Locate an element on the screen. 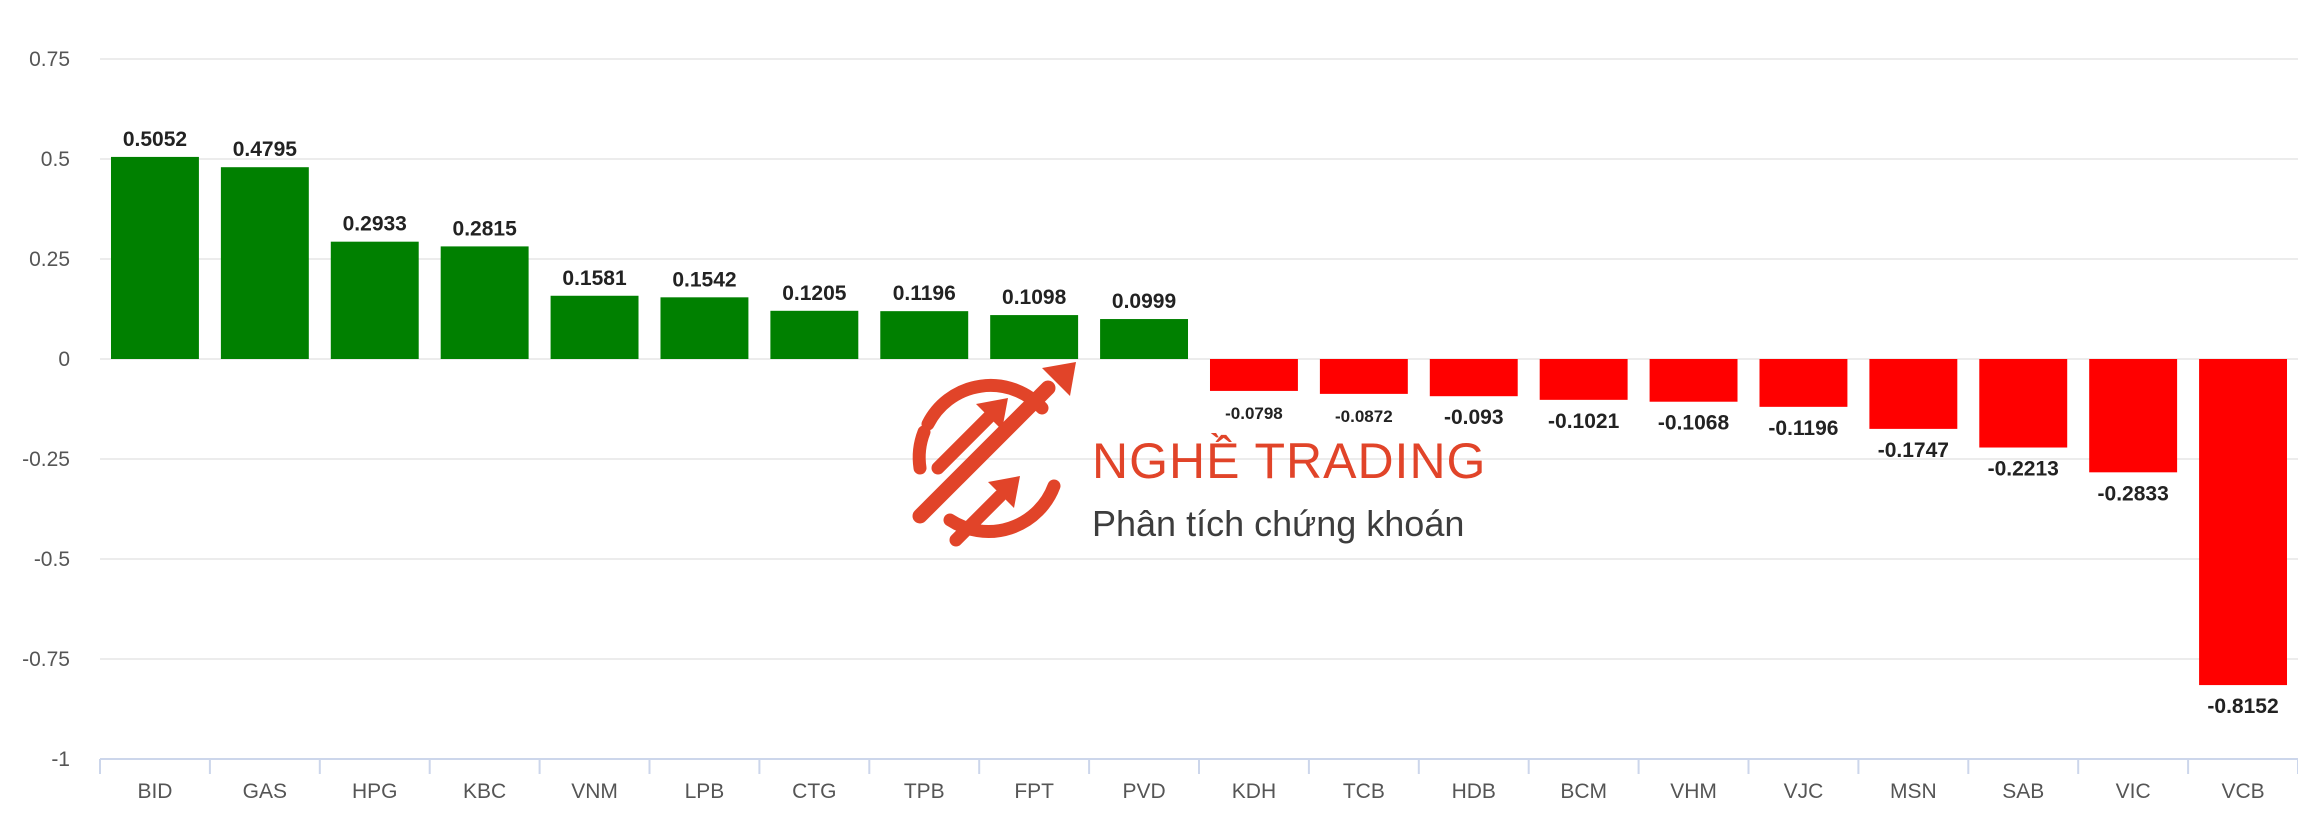  y-tick-label: -1 is located at coordinates (60, 759).